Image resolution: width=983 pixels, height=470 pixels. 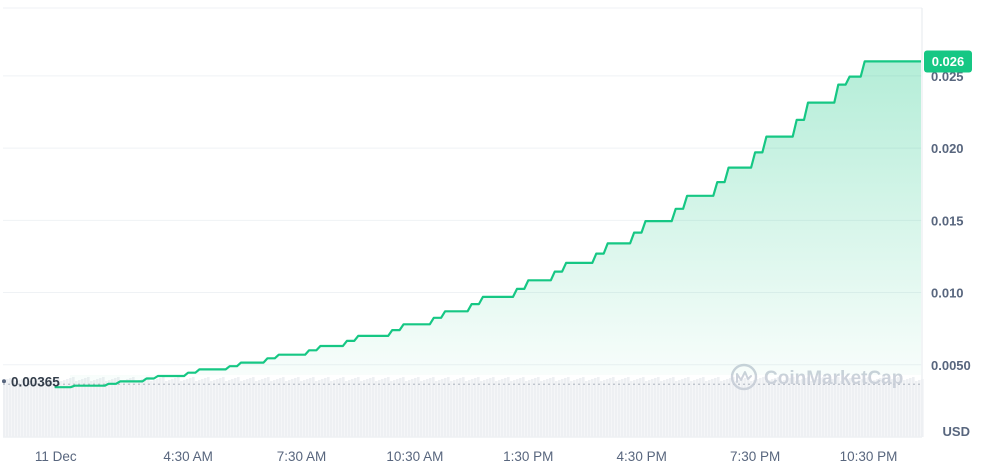 What do you see at coordinates (948, 61) in the screenshot?
I see `last-price-badge-background` at bounding box center [948, 61].